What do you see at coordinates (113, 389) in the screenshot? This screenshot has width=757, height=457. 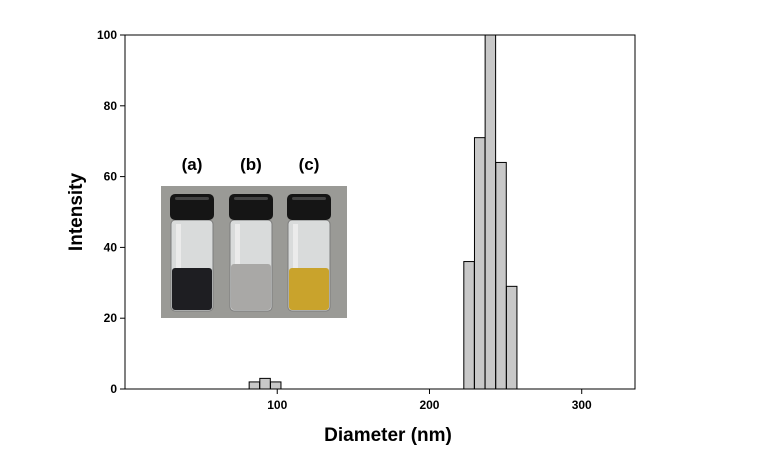 I see `y-tick-label: 0` at bounding box center [113, 389].